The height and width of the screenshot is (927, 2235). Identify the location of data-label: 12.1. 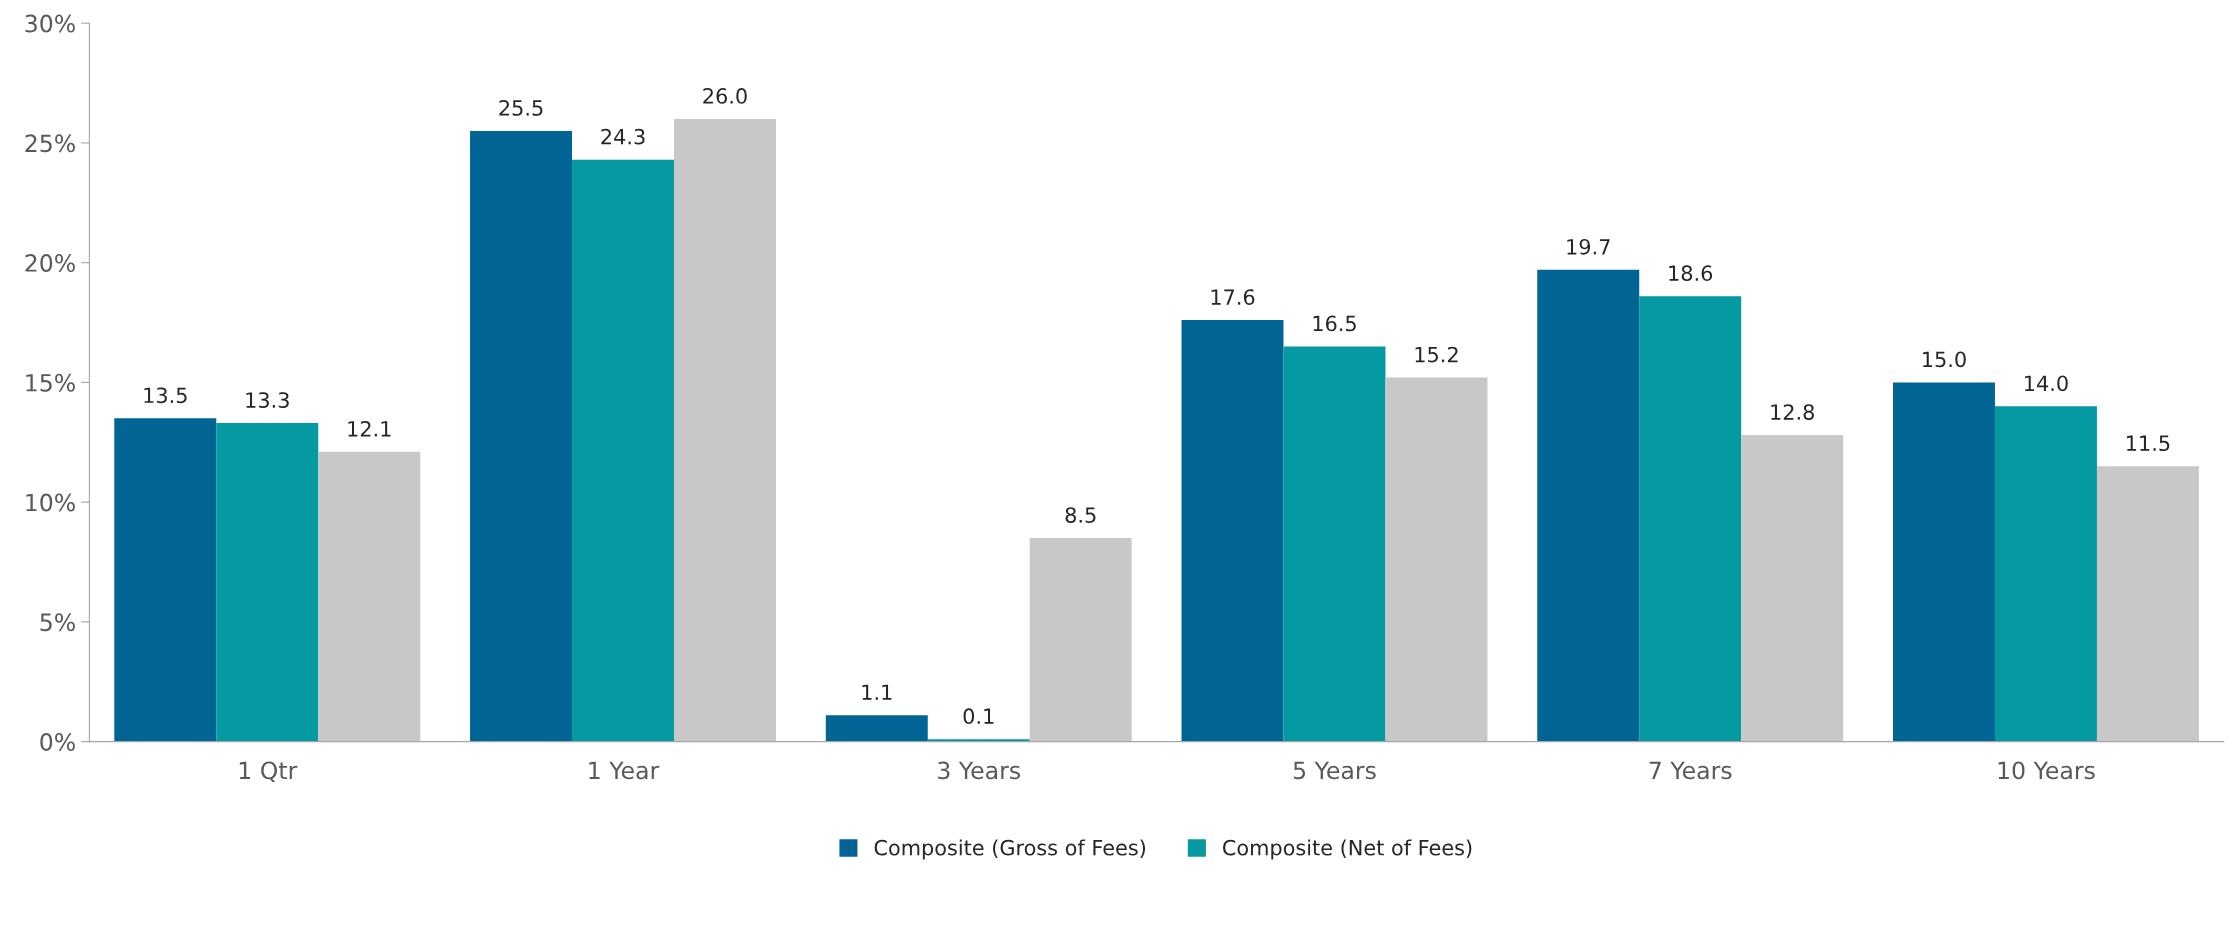
(369, 428).